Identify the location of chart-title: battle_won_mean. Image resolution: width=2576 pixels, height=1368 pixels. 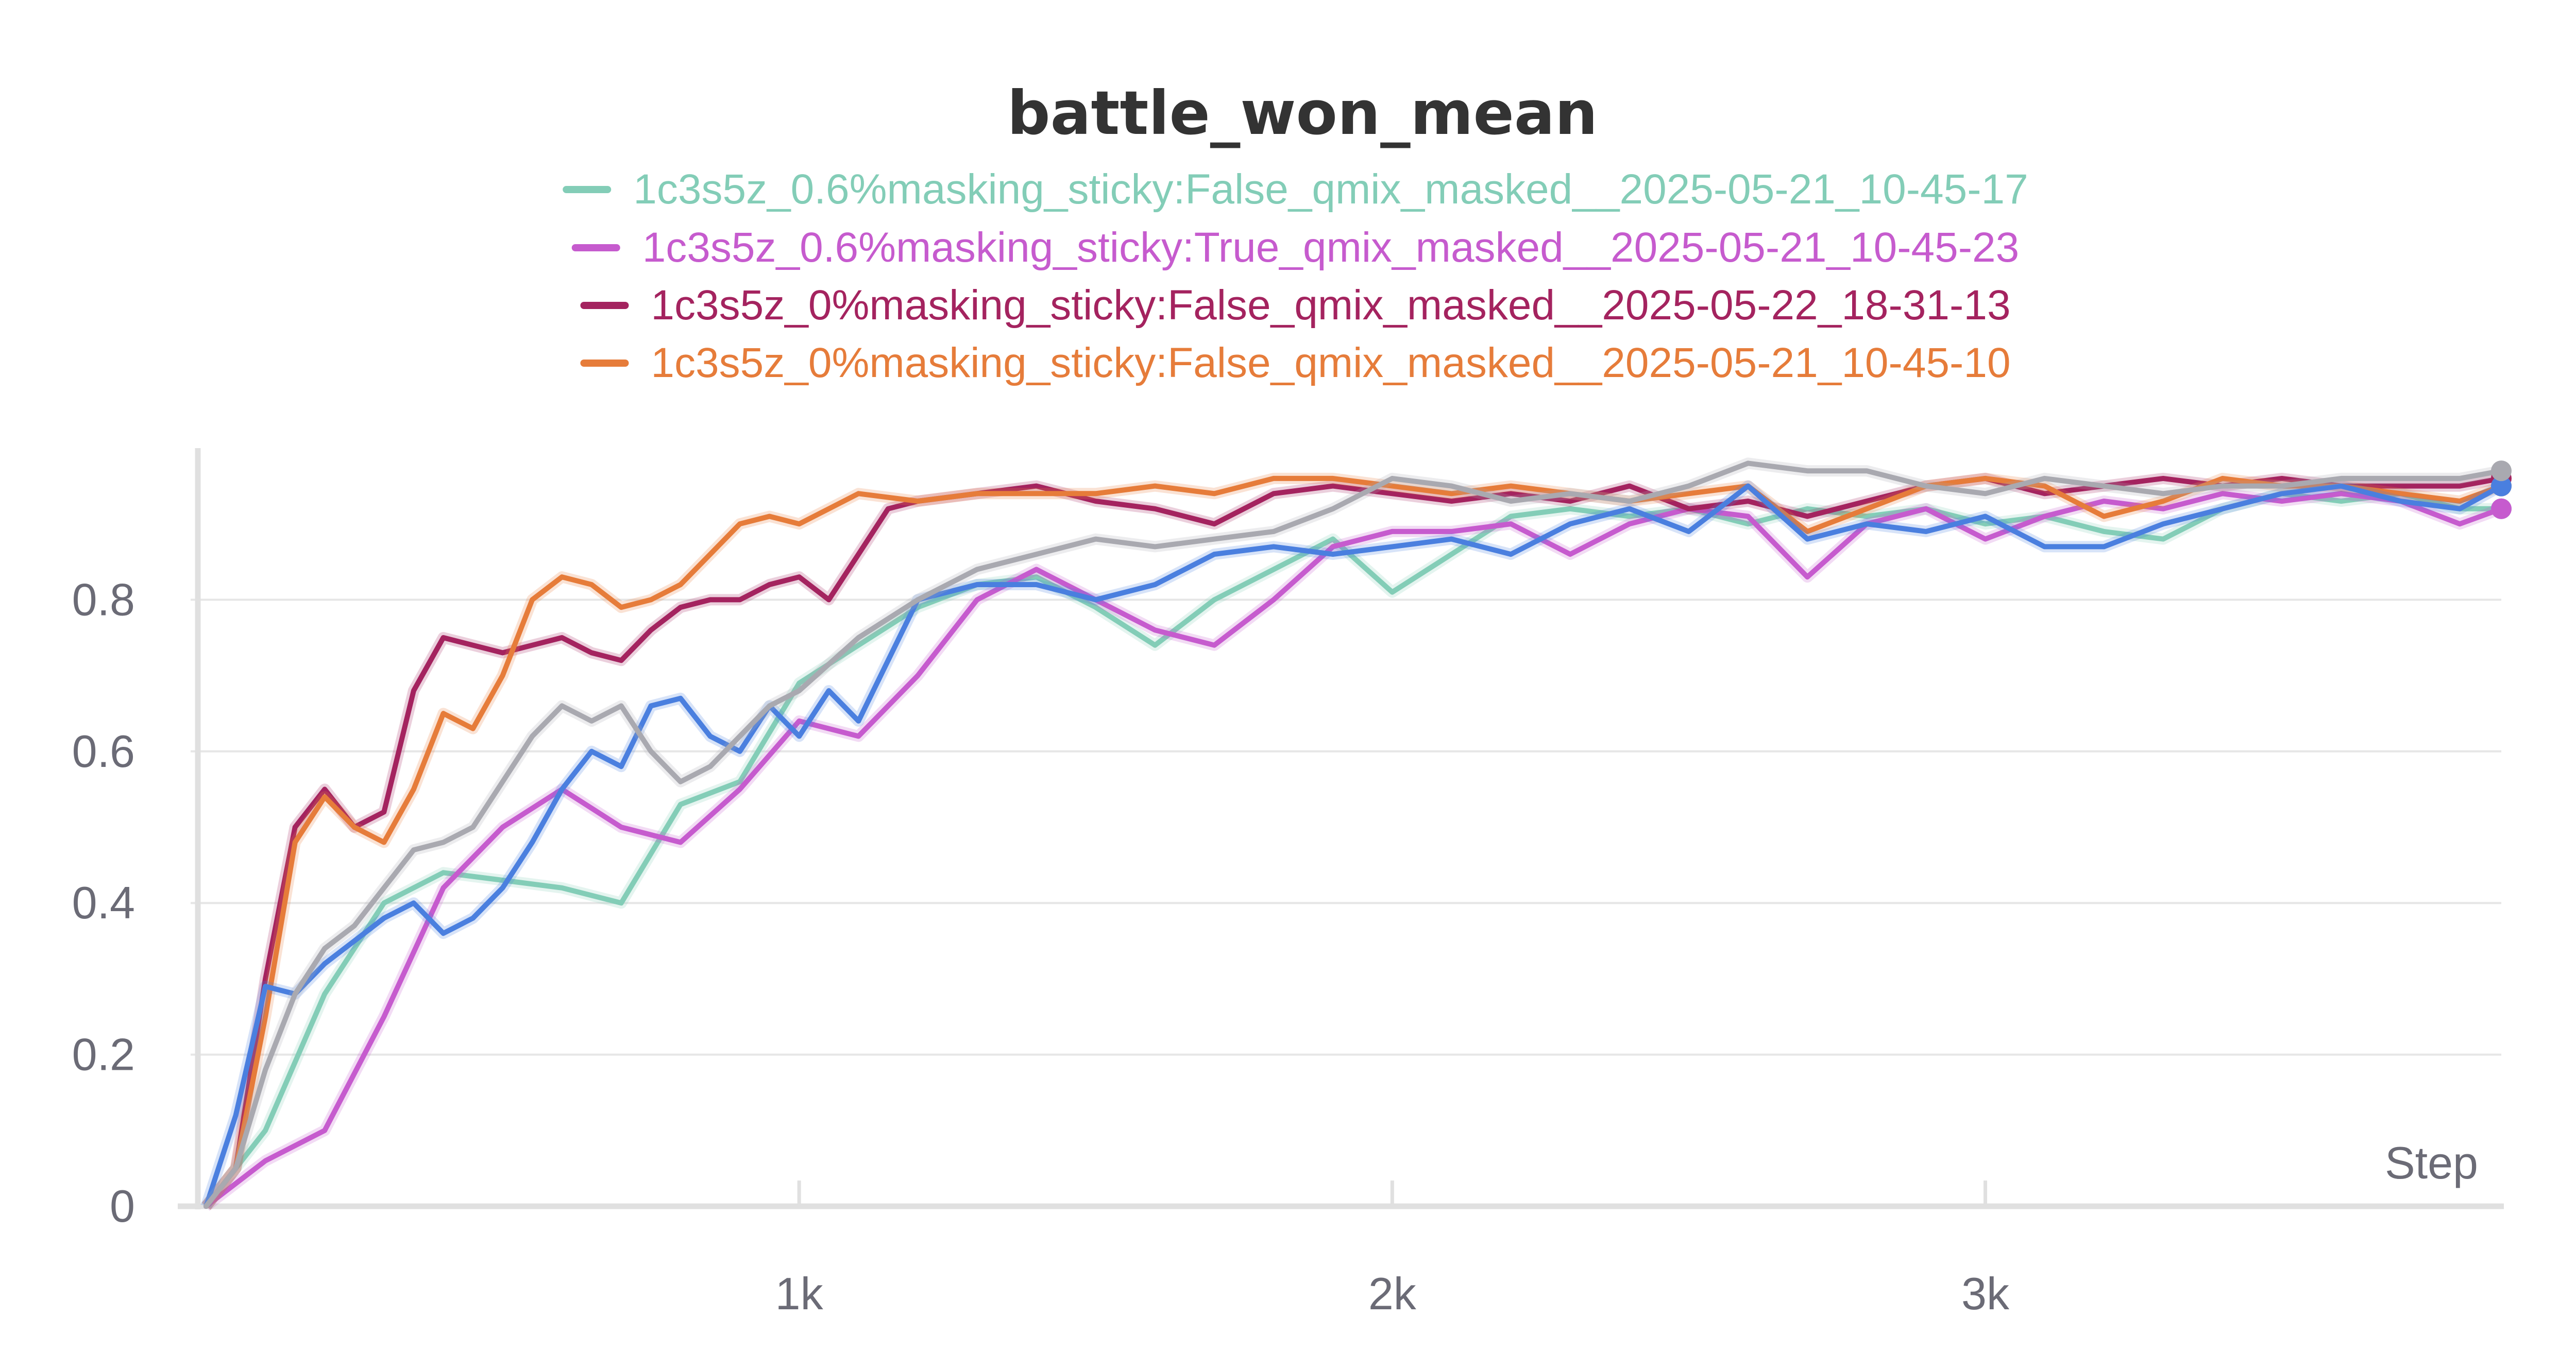
(1302, 113).